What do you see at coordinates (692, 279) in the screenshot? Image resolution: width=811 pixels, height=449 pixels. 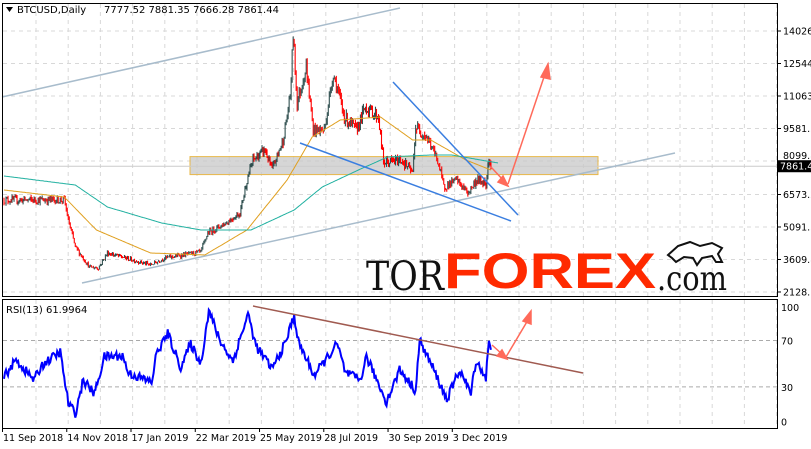 I see `logo-text-com: .com` at bounding box center [692, 279].